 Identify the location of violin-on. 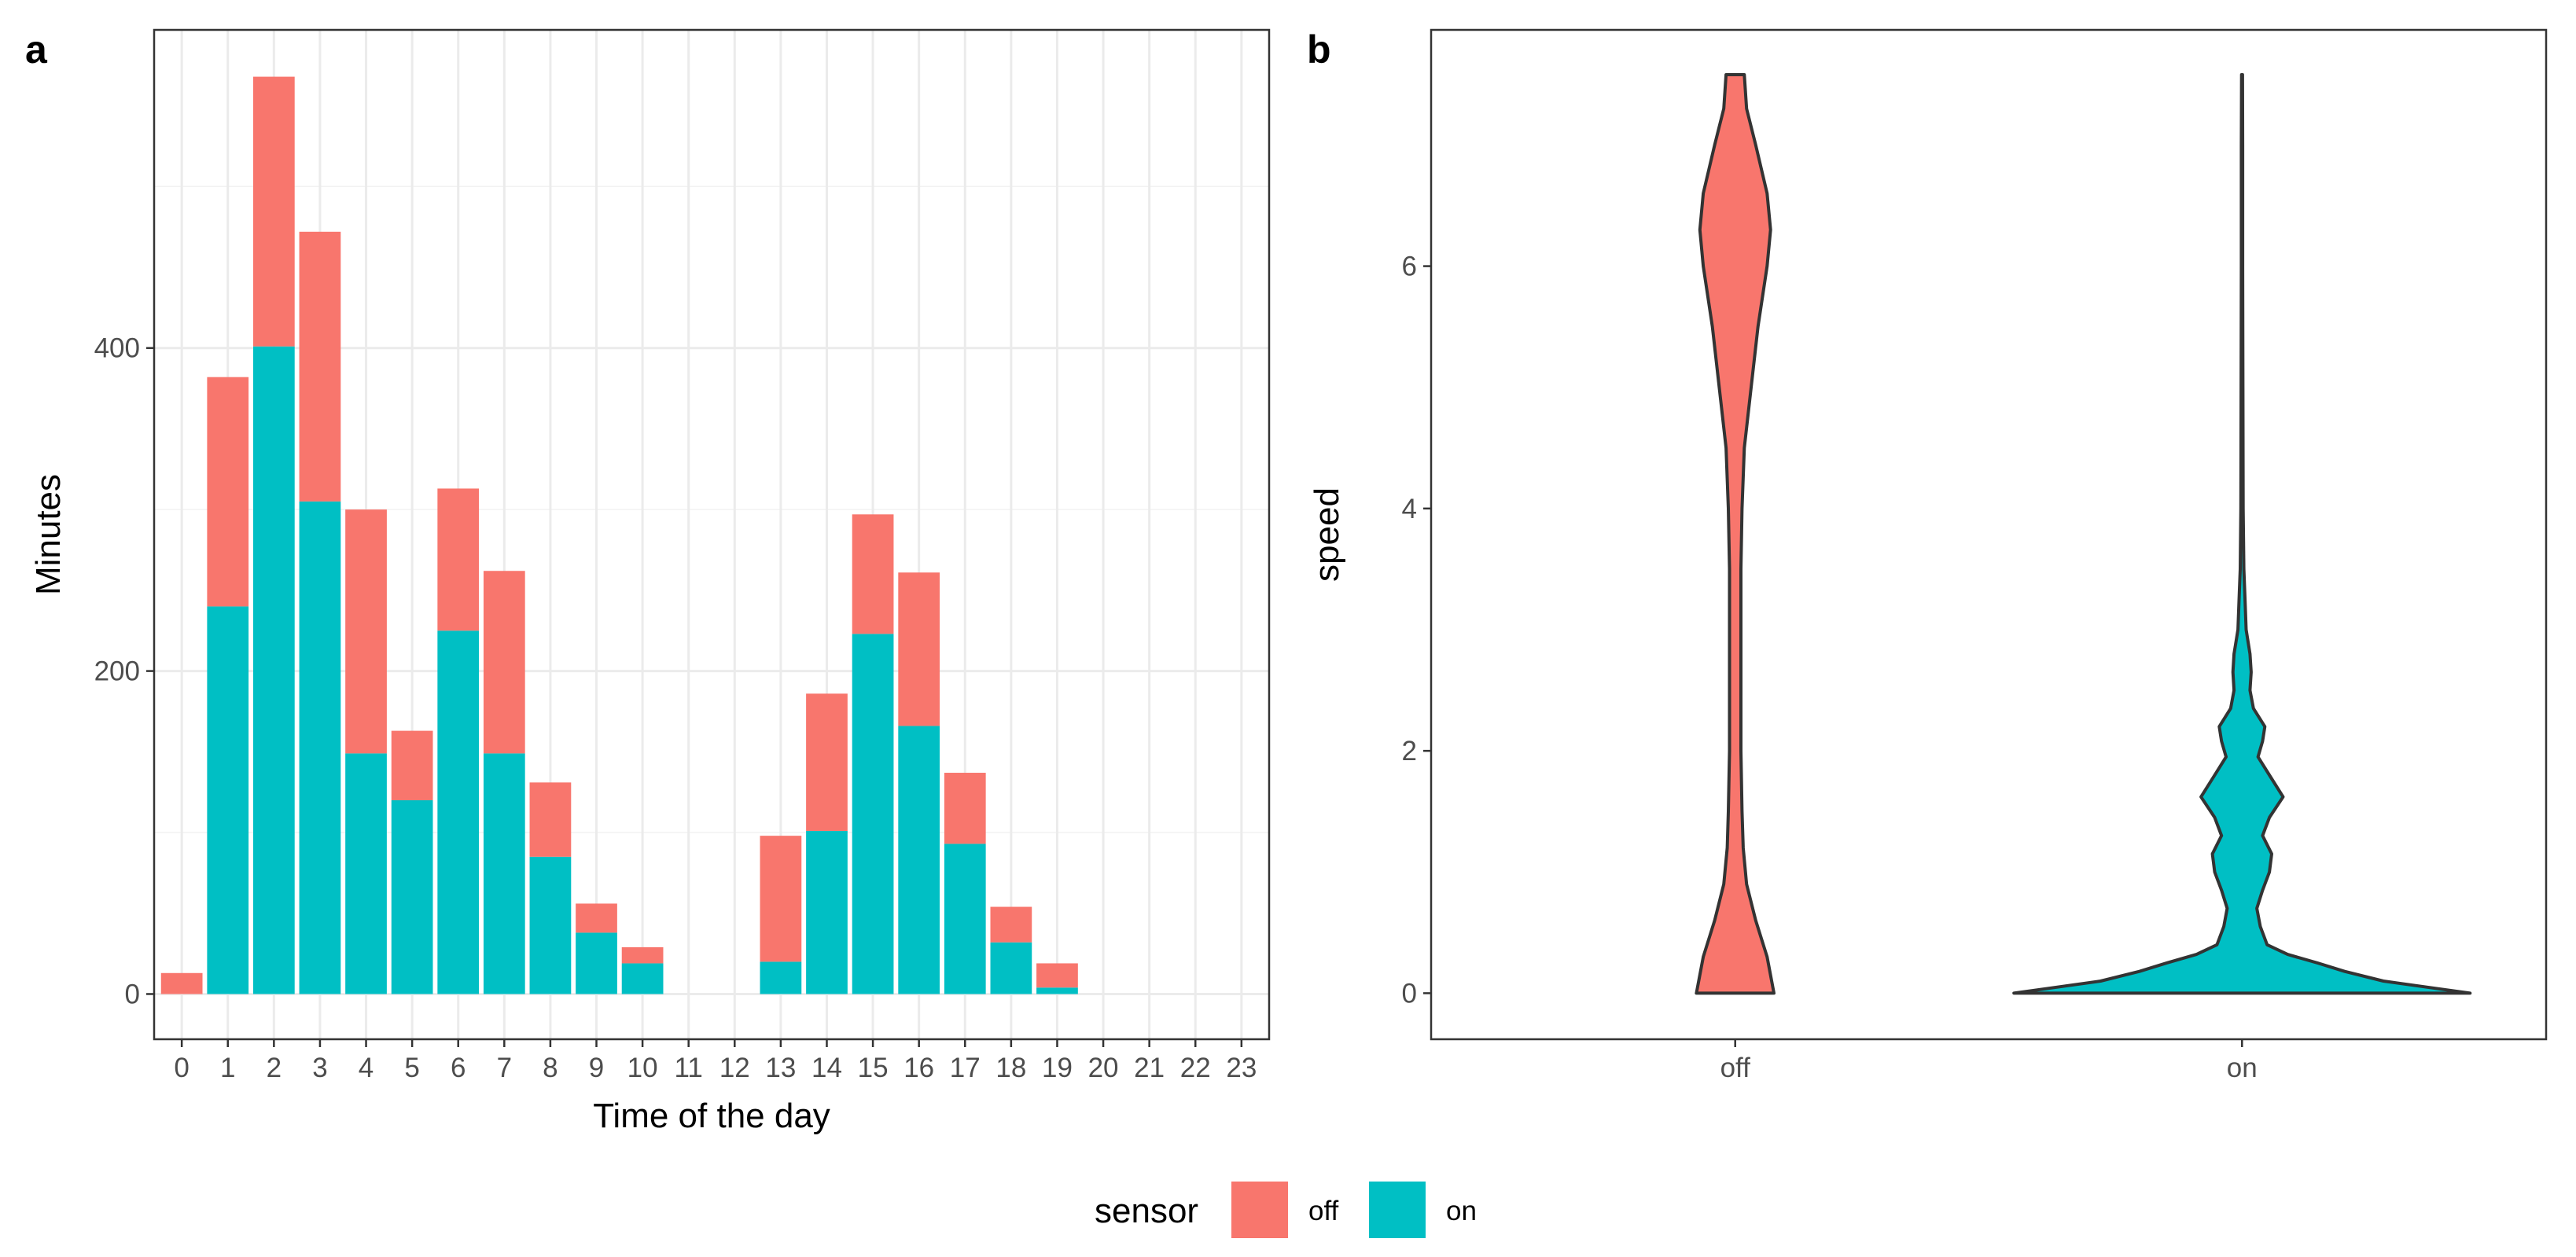
(2242, 534).